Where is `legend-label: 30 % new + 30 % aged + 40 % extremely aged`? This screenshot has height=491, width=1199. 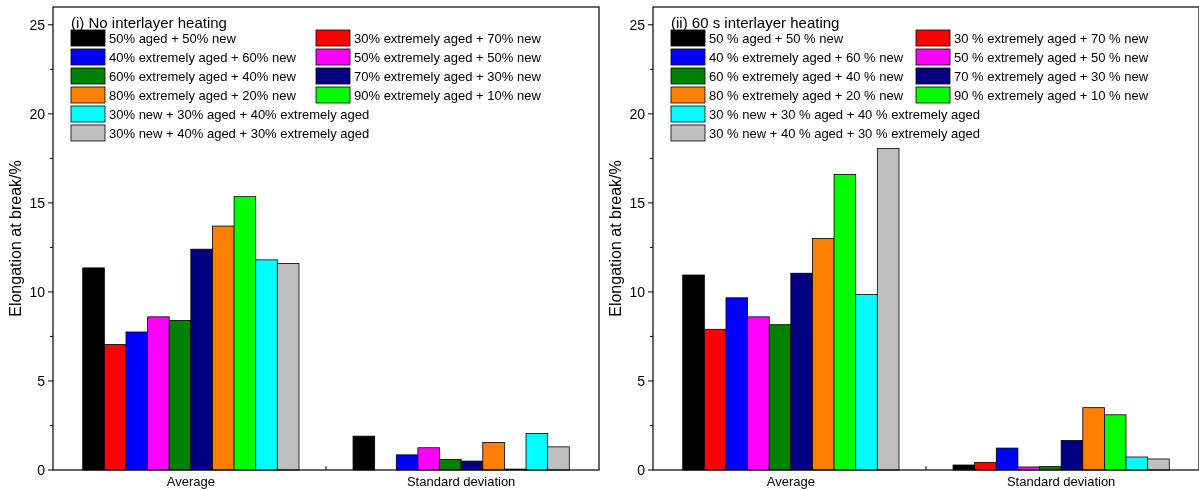 legend-label: 30 % new + 30 % aged + 40 % extremely aged is located at coordinates (845, 114).